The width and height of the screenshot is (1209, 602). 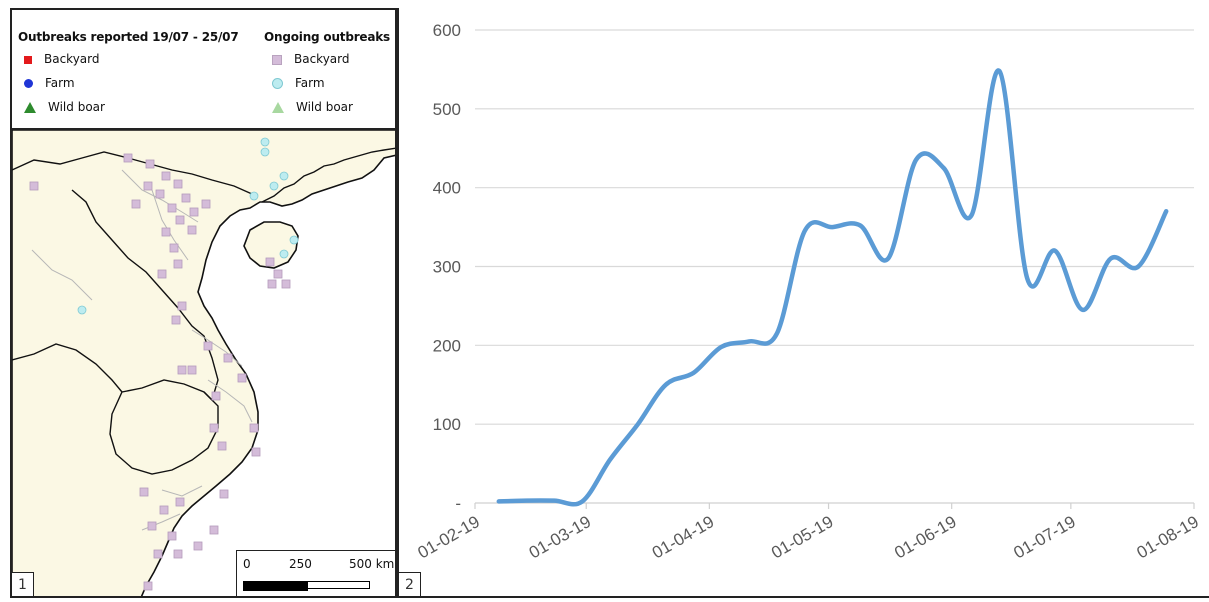 I want to click on x-tick-label: 01-04-19, so click(x=683, y=537).